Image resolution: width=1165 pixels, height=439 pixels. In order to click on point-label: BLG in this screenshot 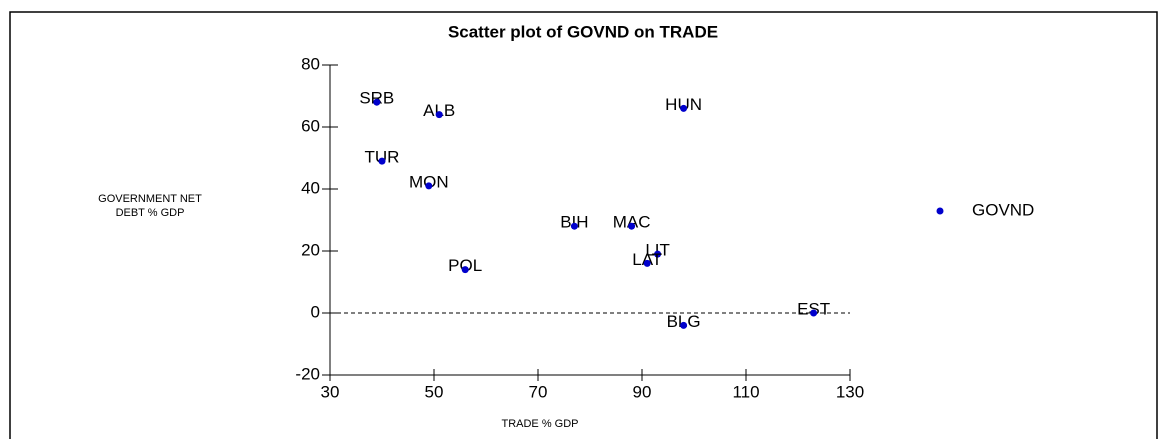, I will do `click(684, 321)`.